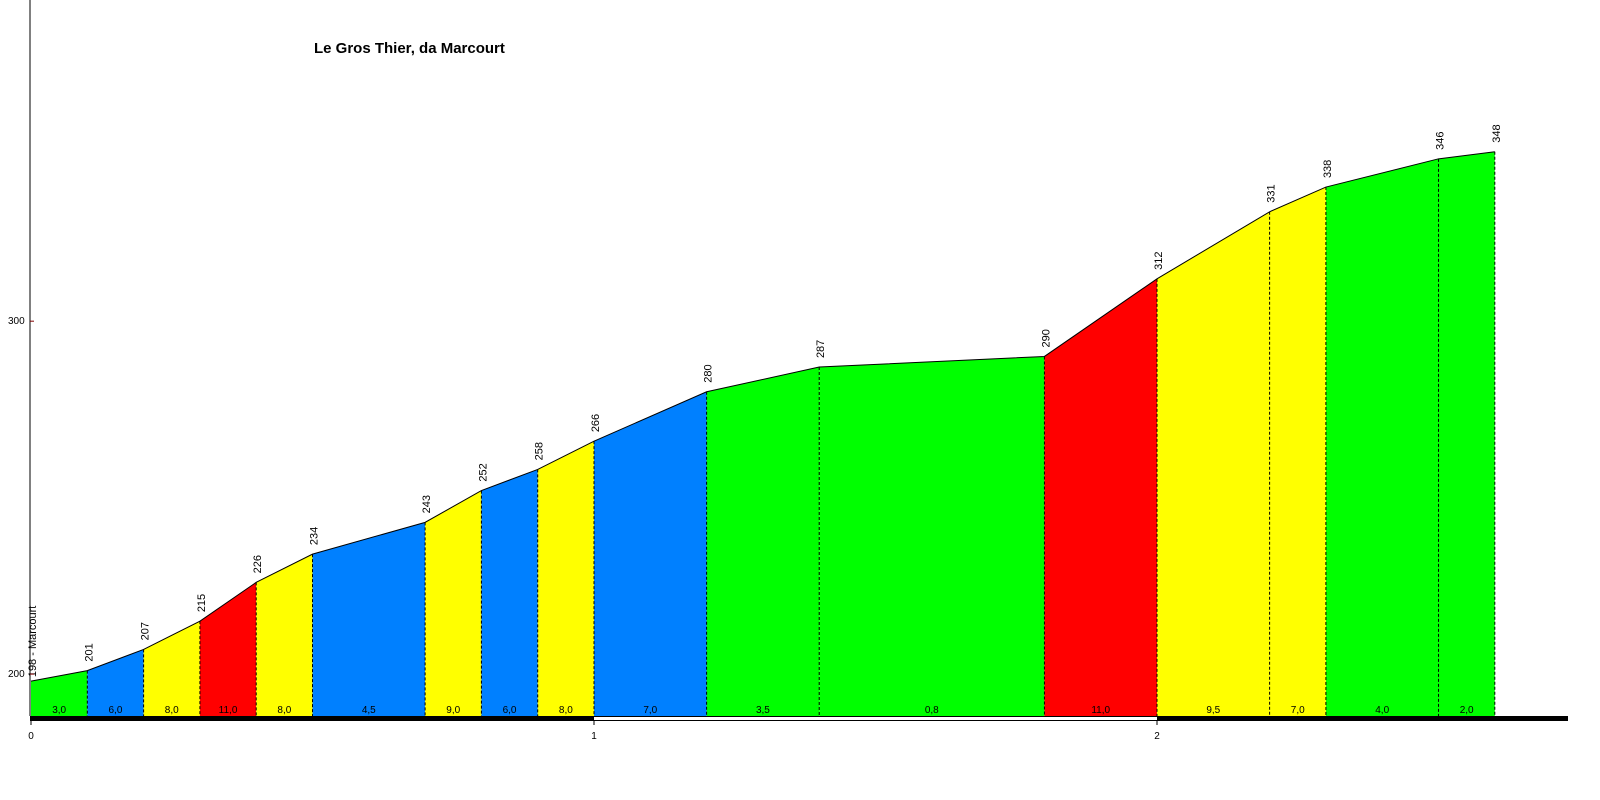 The image size is (1600, 800). What do you see at coordinates (33, 642) in the screenshot?
I see `elevation-label: 198 - Marcourt` at bounding box center [33, 642].